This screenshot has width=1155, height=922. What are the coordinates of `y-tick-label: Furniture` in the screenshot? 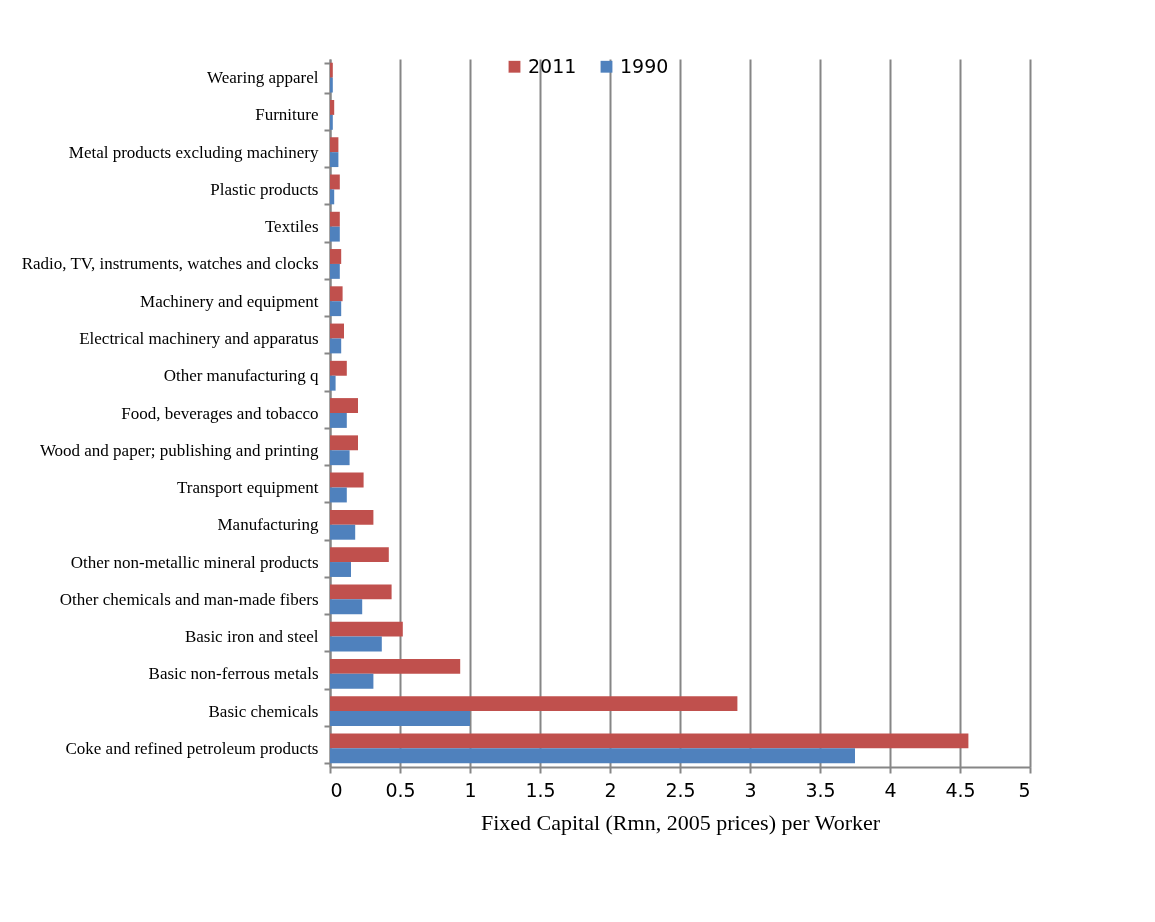 It's located at (287, 115).